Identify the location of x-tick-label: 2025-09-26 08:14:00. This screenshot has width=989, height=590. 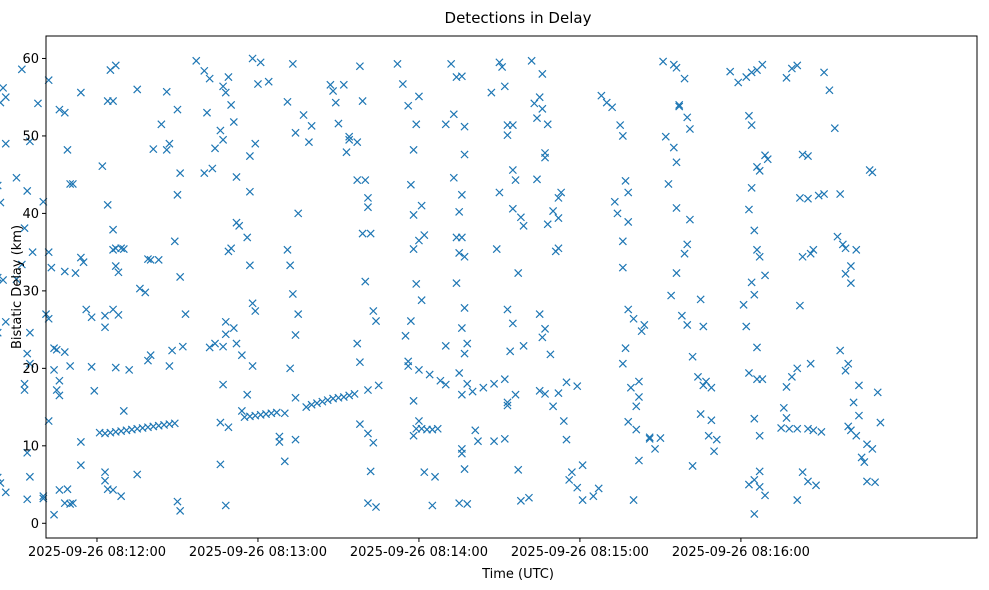
(419, 552).